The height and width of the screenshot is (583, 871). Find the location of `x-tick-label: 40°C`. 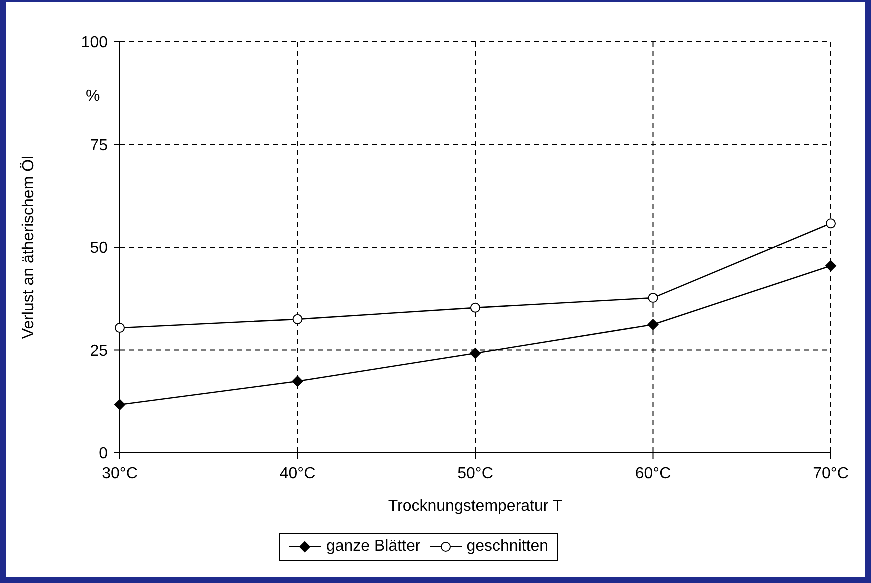

x-tick-label: 40°C is located at coordinates (298, 473).